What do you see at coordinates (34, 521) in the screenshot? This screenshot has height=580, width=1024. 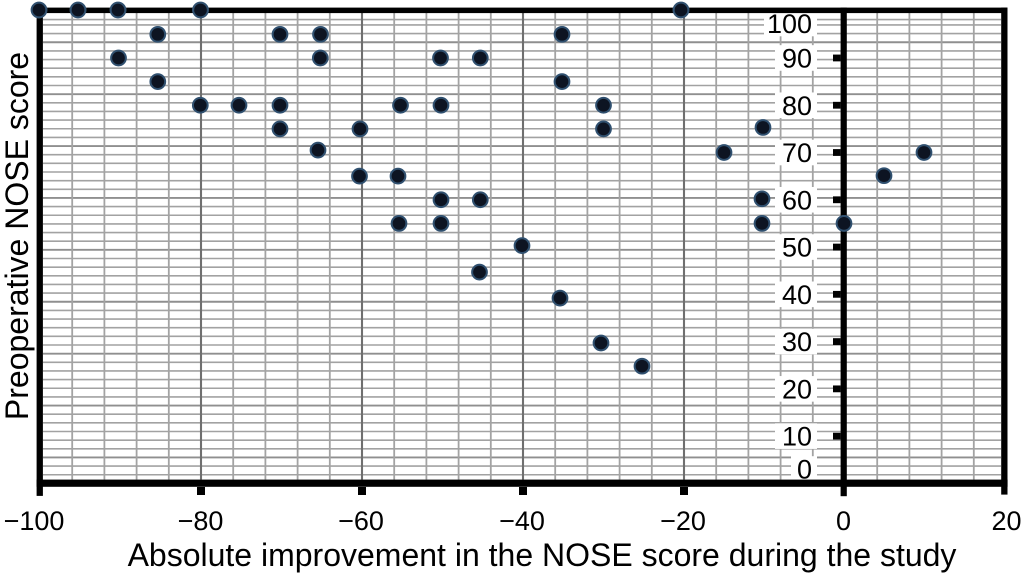 I see `svg-text: −100` at bounding box center [34, 521].